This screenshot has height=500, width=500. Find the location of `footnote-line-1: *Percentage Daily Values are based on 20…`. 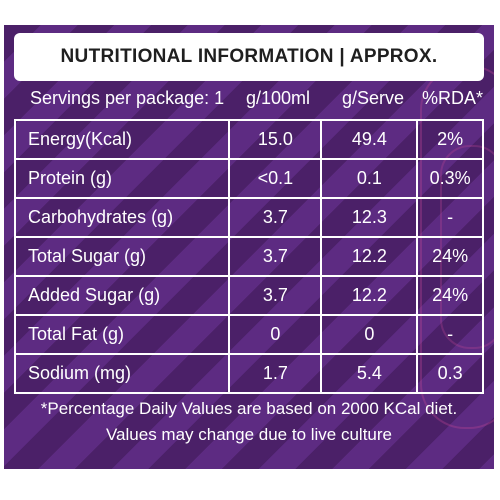

footnote-line-1: *Percentage Daily Values are based on 20… is located at coordinates (249, 408).